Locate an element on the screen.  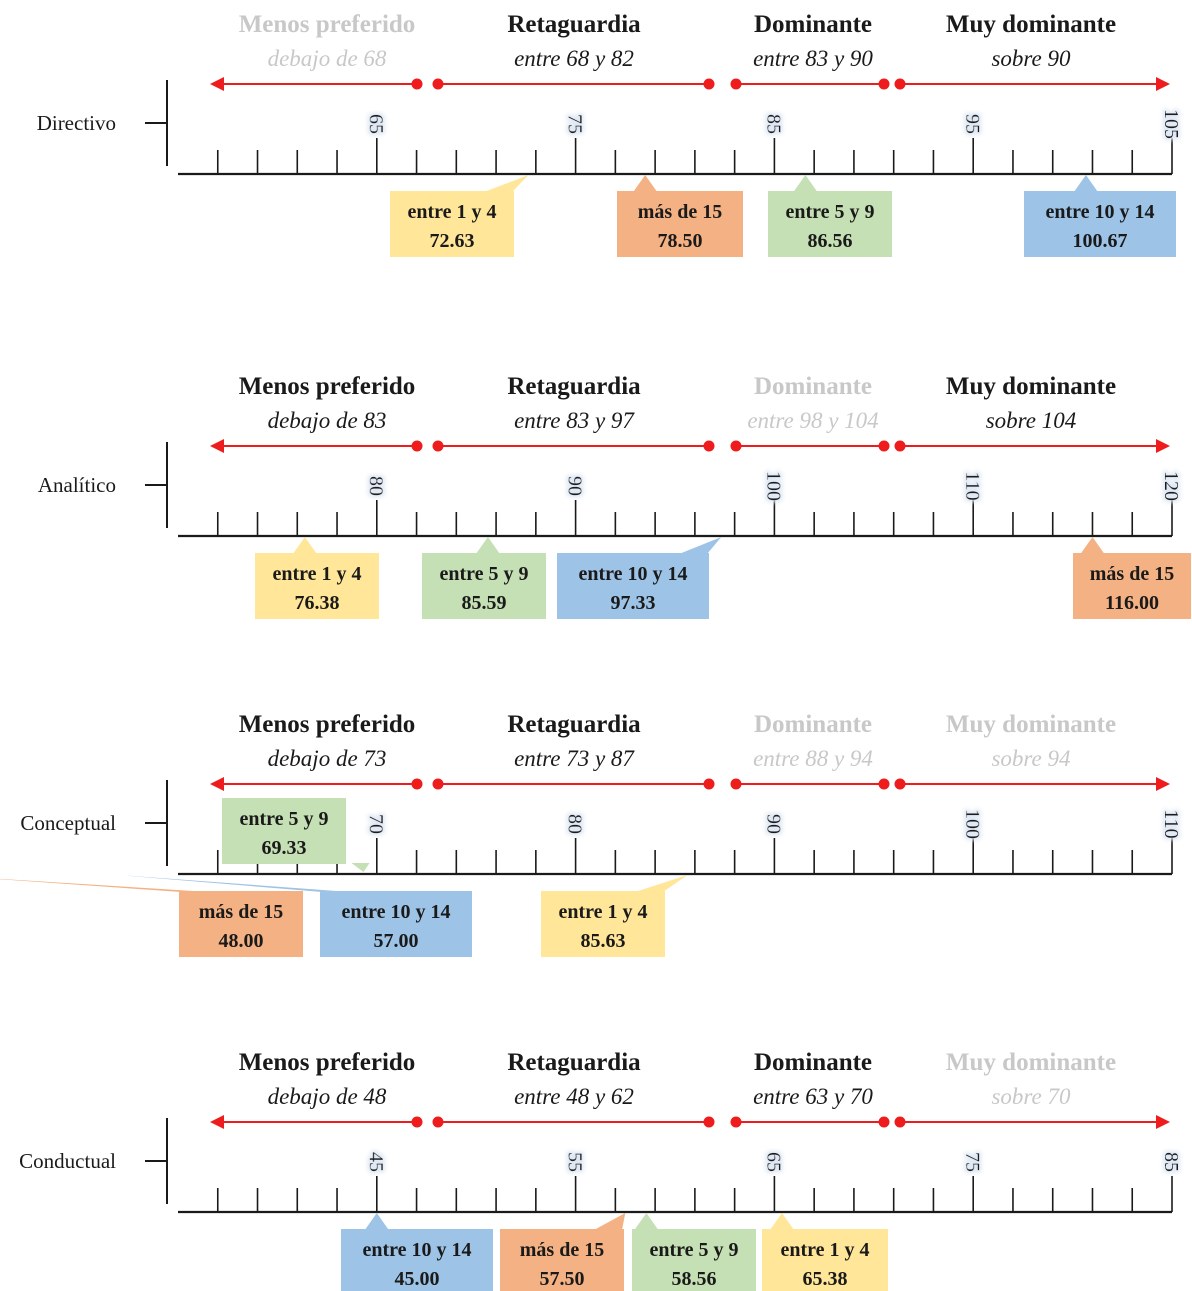
callout: entre 10 y 14 45.00 is located at coordinates (417, 1252).